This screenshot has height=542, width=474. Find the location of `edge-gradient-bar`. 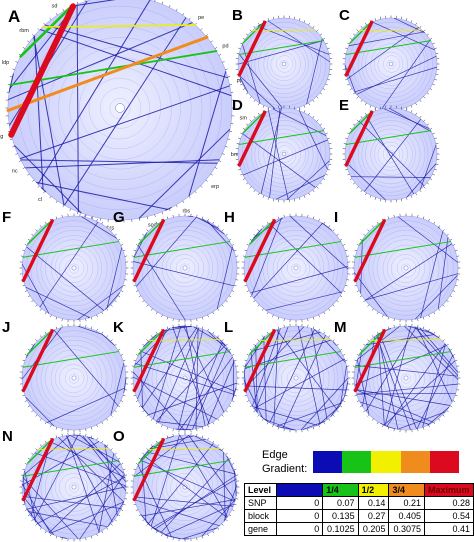

edge-gradient-bar is located at coordinates (386, 462).